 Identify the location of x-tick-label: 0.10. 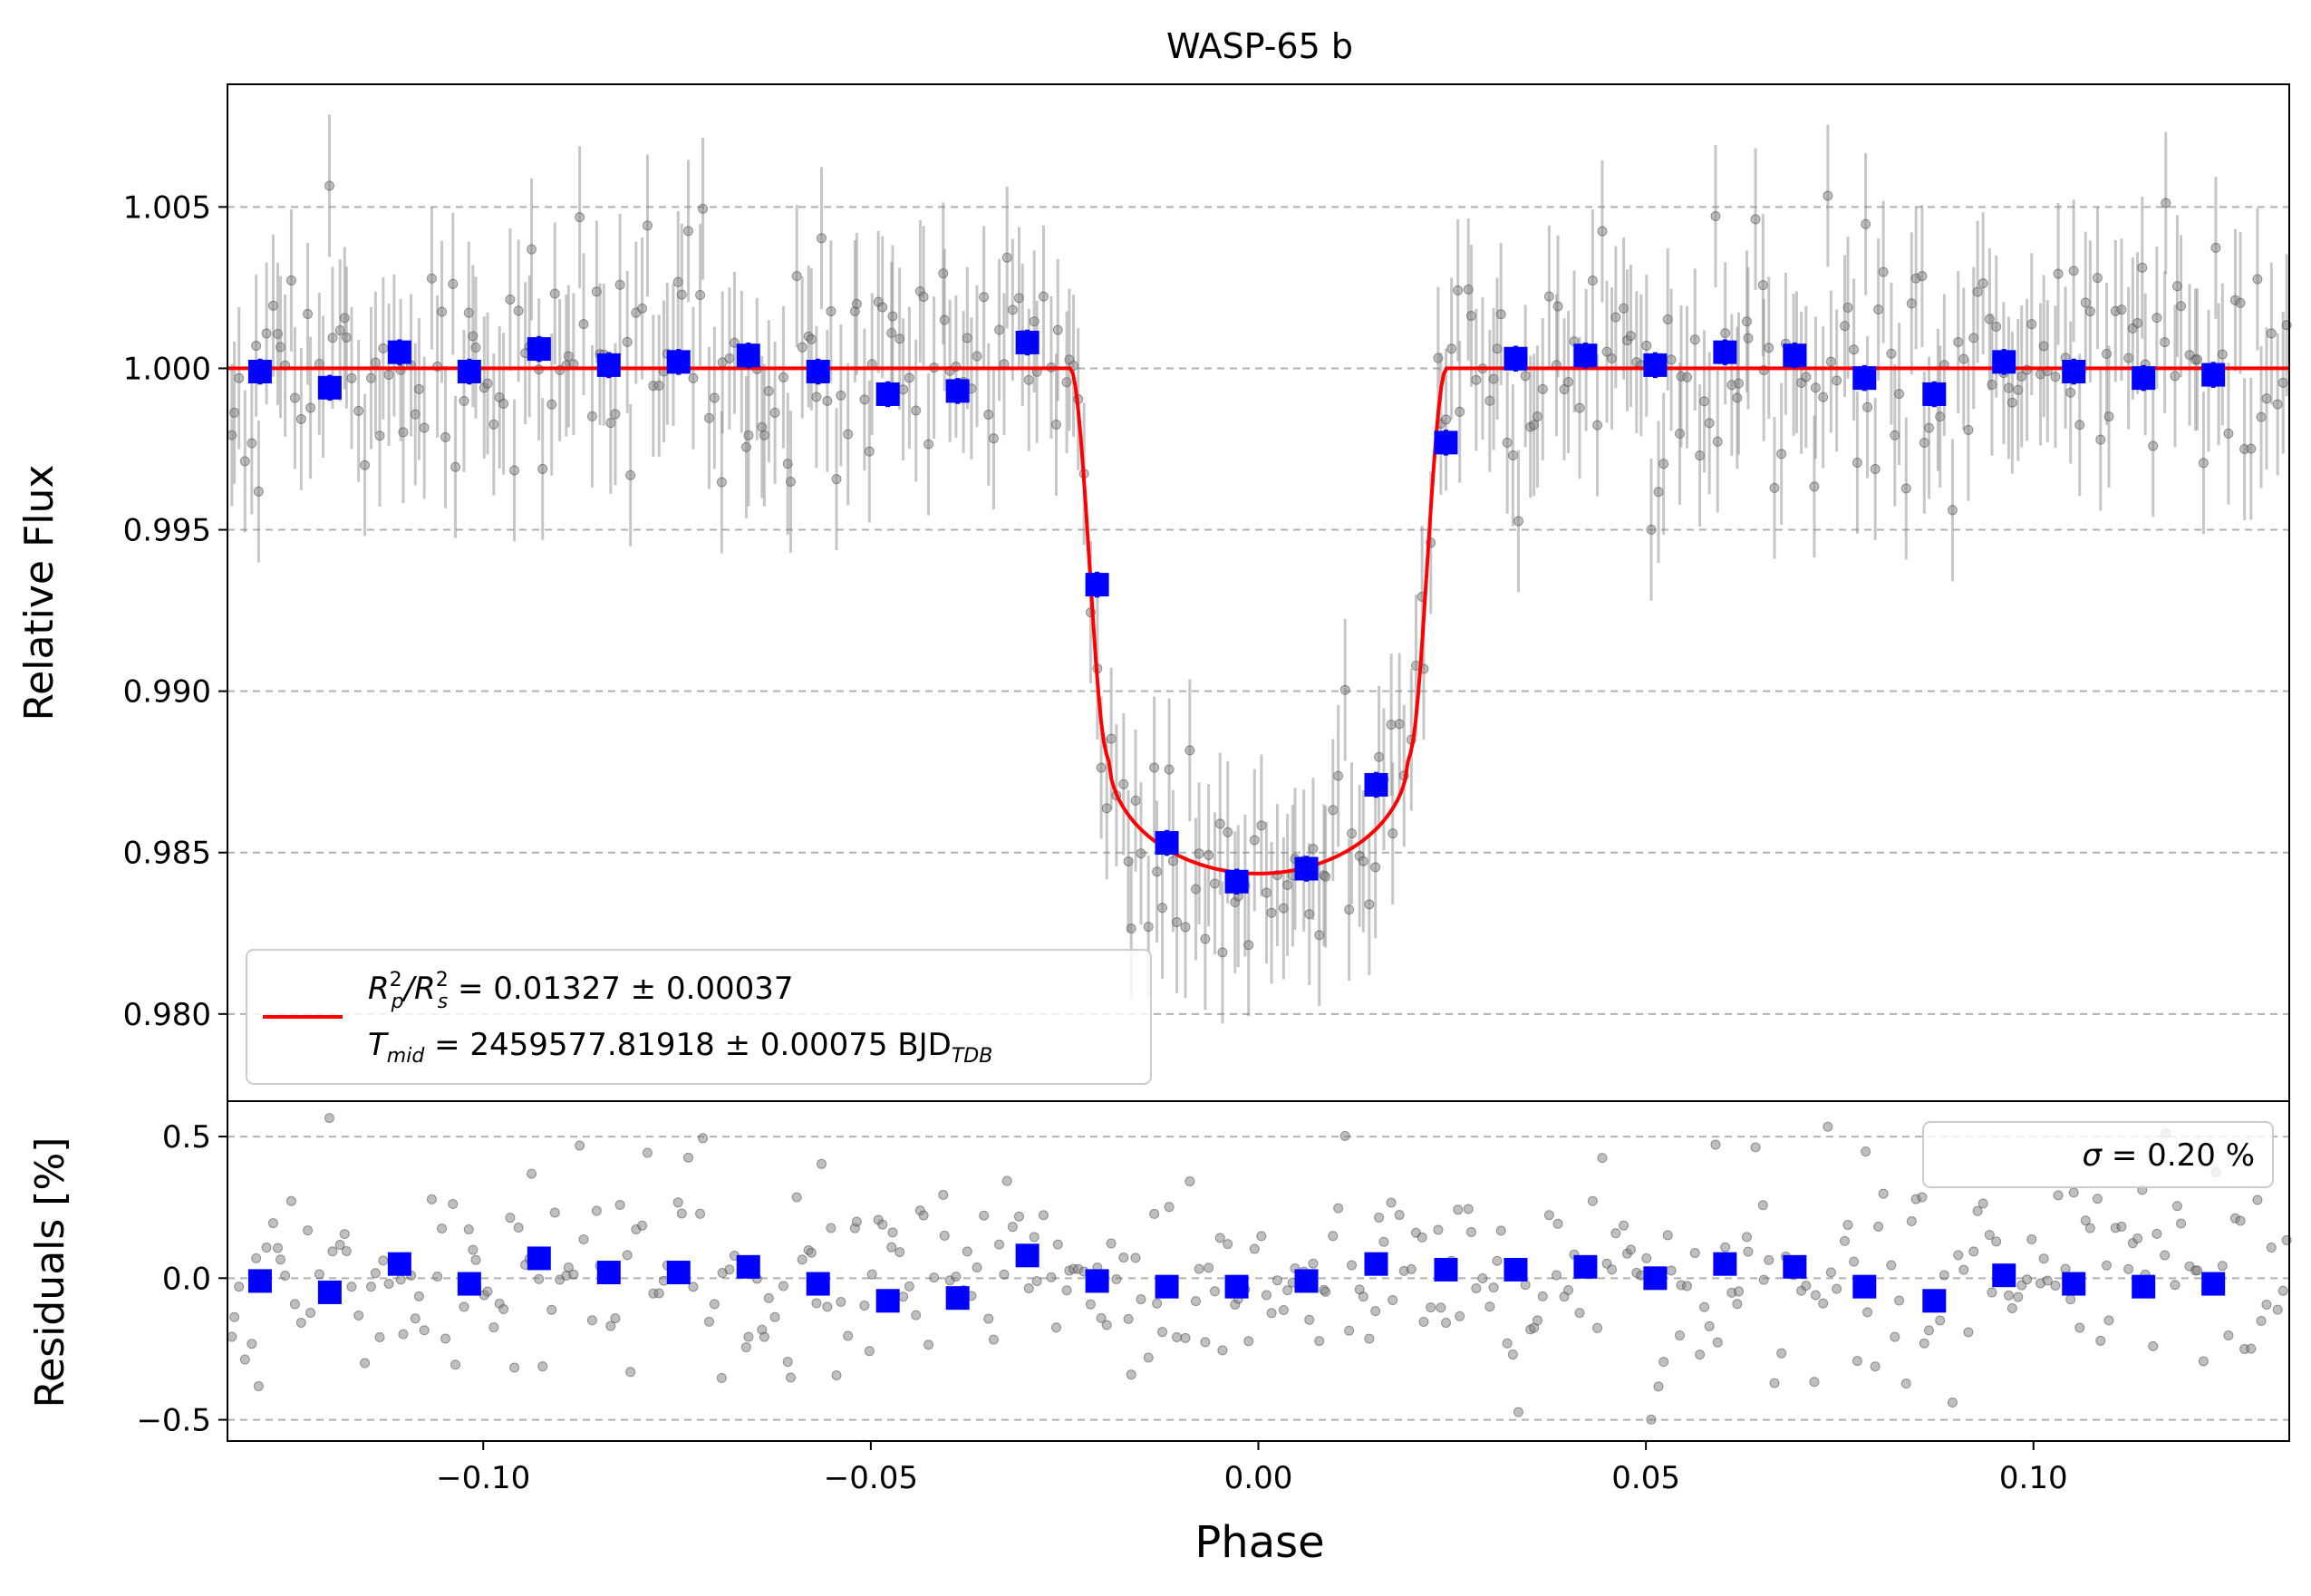
(2034, 1478).